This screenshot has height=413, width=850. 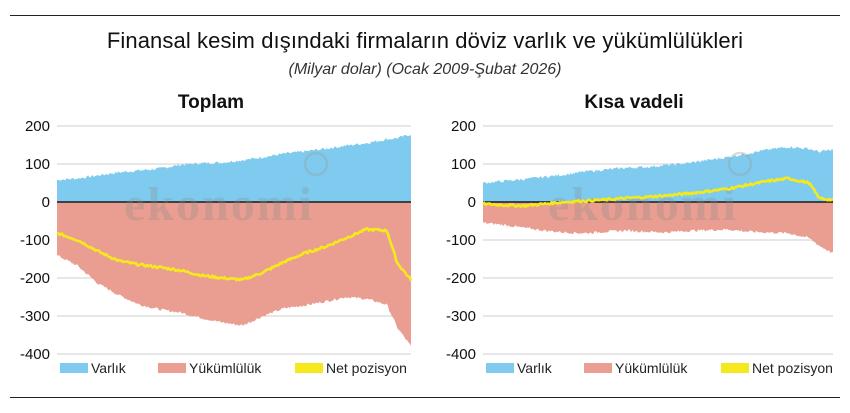 What do you see at coordinates (633, 102) in the screenshot?
I see `panel-title: Kısa vadeli` at bounding box center [633, 102].